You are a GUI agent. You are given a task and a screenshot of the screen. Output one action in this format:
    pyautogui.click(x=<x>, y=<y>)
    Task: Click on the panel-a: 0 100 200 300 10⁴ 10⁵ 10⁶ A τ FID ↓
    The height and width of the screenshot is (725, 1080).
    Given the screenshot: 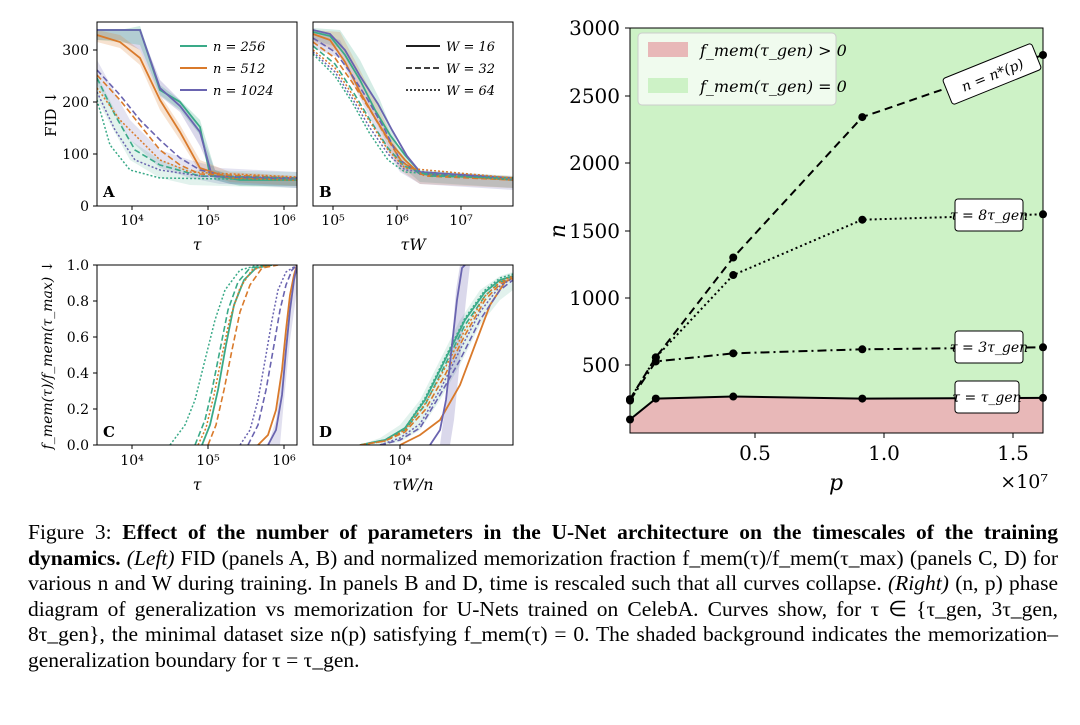 What is the action you would take?
    pyautogui.click(x=170, y=137)
    